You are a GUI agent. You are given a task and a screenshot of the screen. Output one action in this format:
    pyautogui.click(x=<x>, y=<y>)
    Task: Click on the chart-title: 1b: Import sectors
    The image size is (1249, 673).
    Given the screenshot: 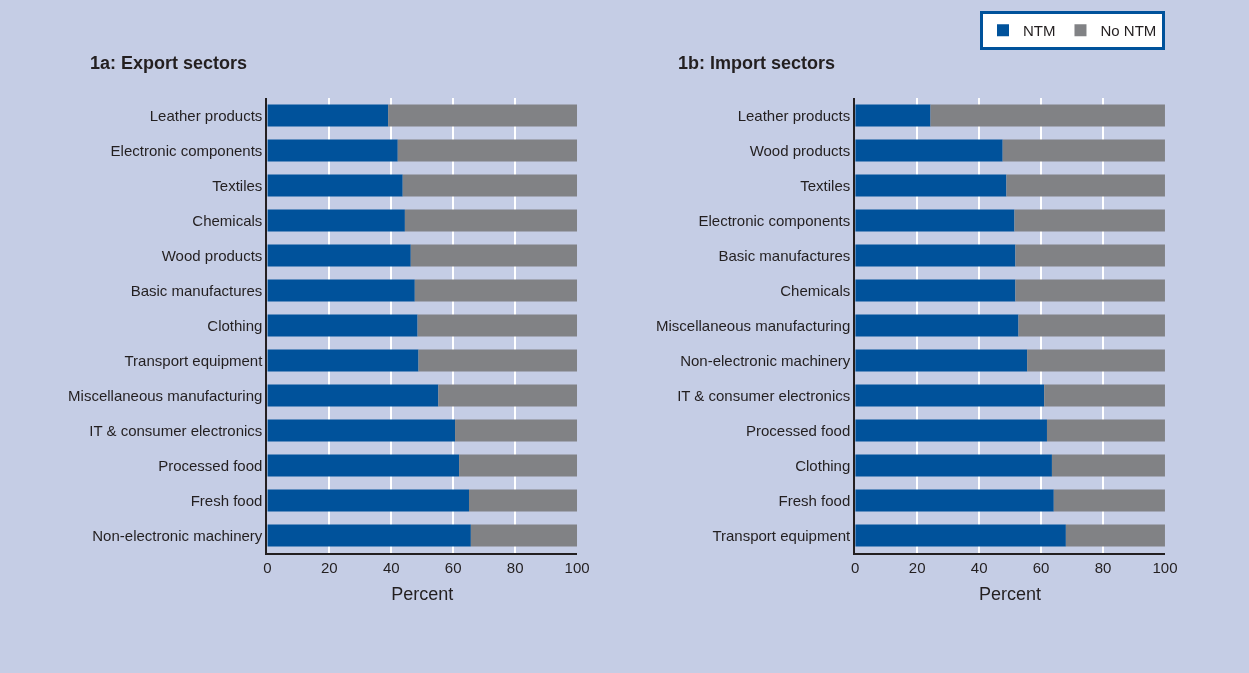 What is the action you would take?
    pyautogui.click(x=757, y=63)
    